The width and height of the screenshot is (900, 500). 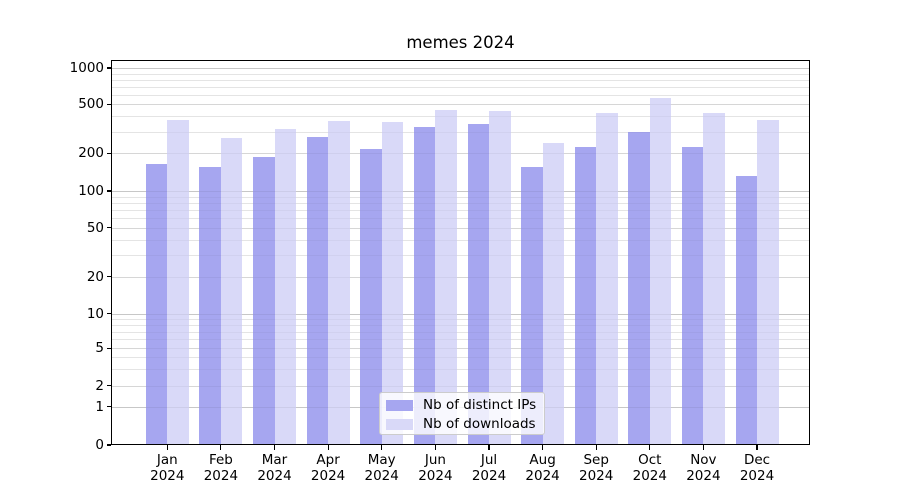 I want to click on x-tick-label: Apr 2024, so click(x=328, y=468).